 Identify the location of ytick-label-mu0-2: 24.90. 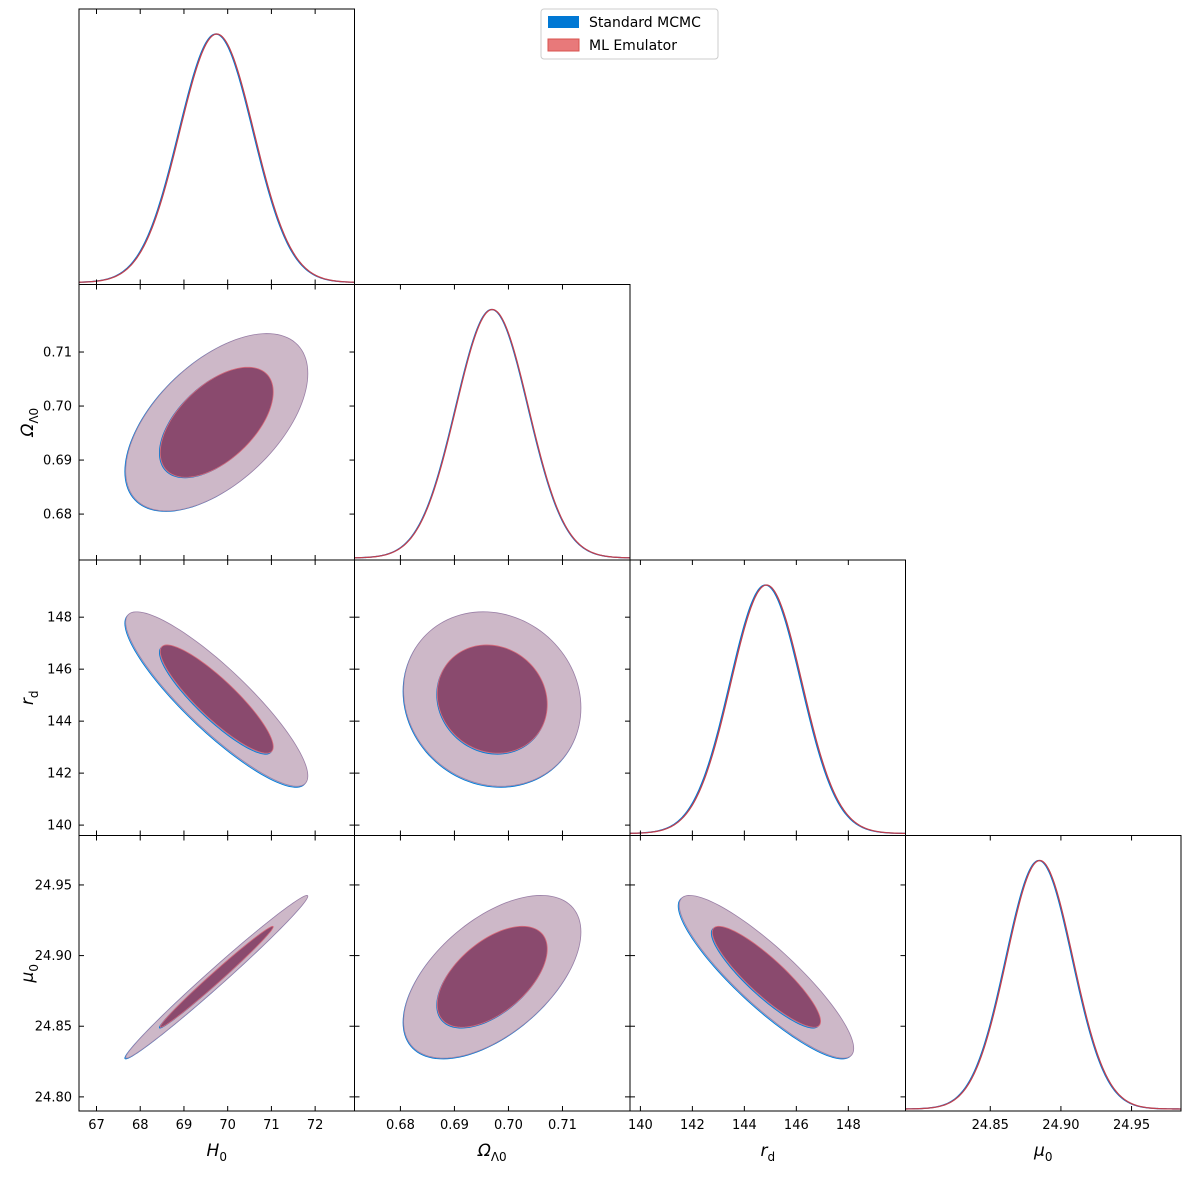
(53, 956).